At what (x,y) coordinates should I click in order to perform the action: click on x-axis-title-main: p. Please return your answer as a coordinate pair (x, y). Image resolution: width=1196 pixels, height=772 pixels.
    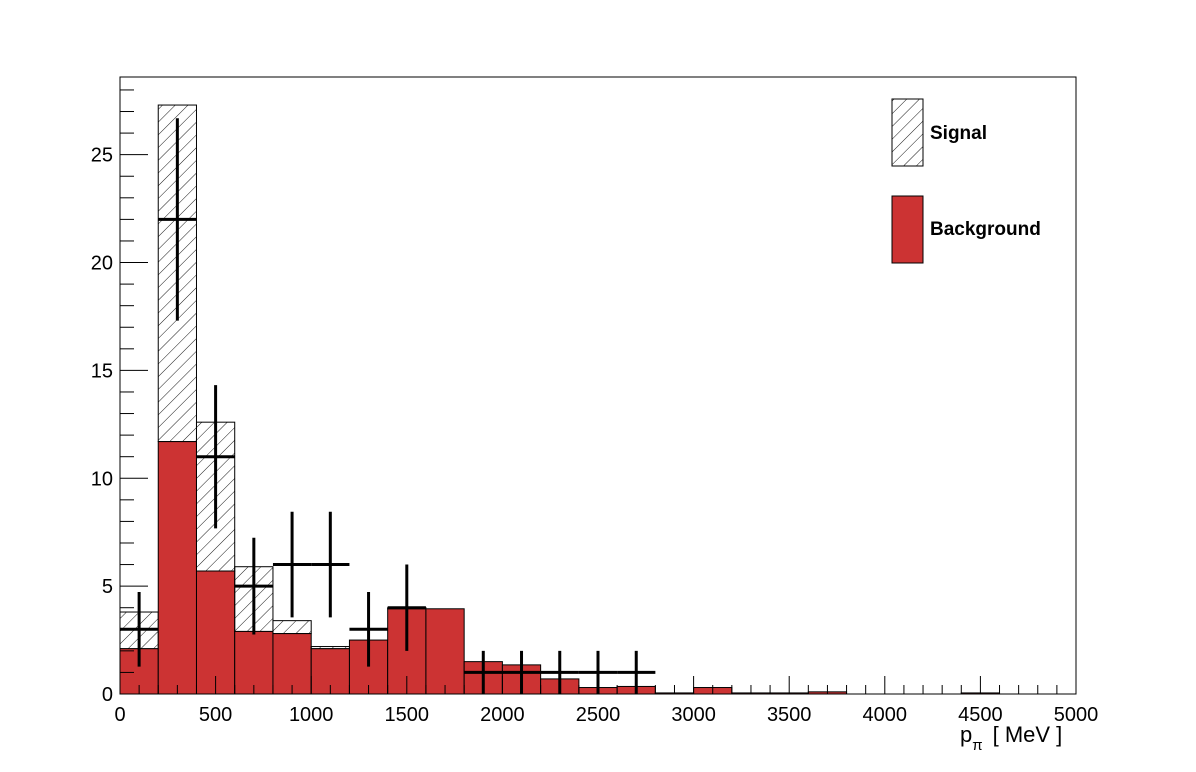
    Looking at the image, I should click on (966, 734).